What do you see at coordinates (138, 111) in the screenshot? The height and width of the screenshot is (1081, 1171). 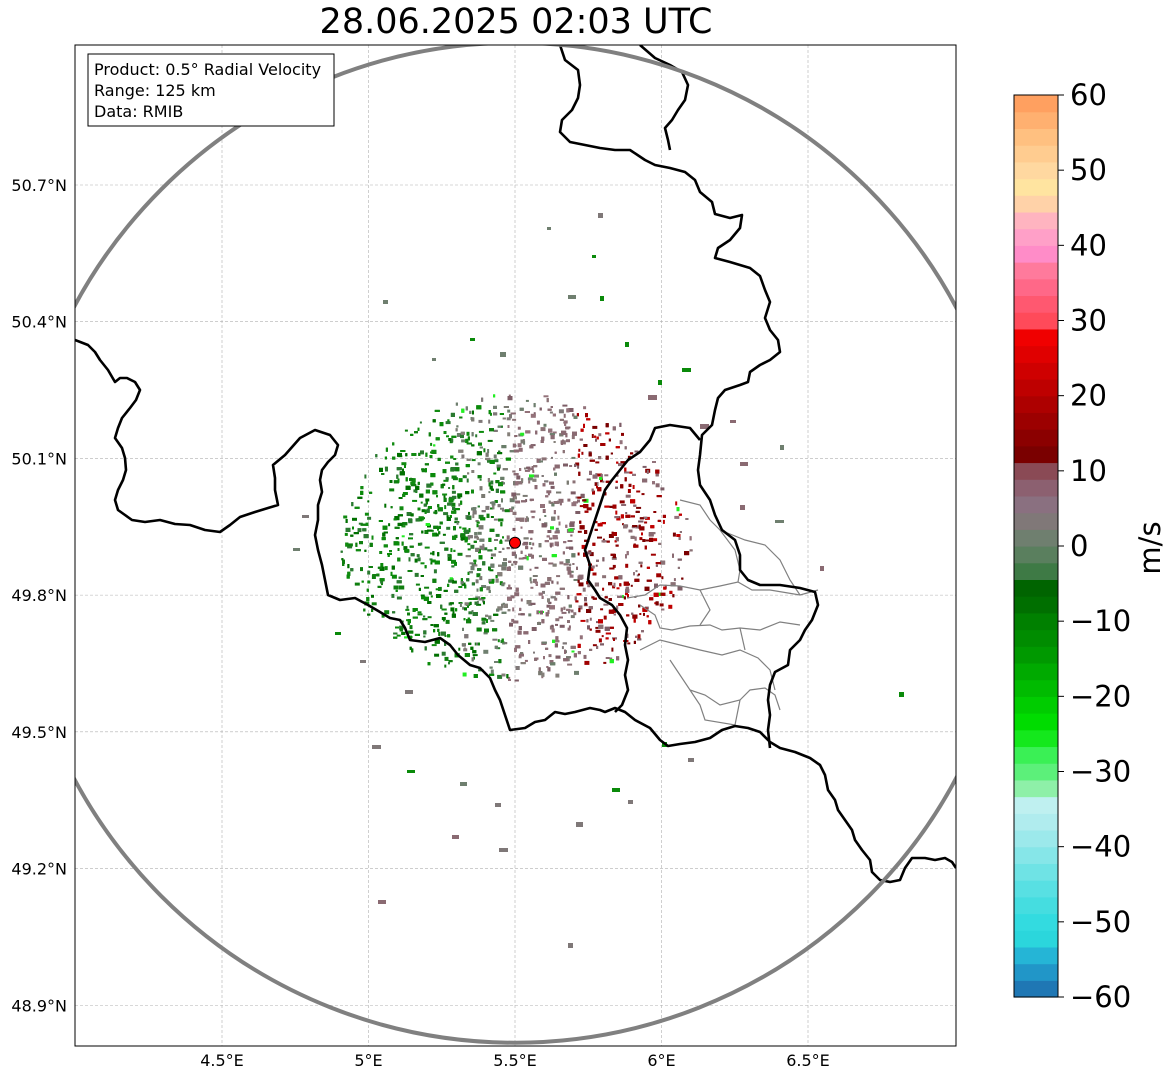 I see `info-data: Data: RMIB` at bounding box center [138, 111].